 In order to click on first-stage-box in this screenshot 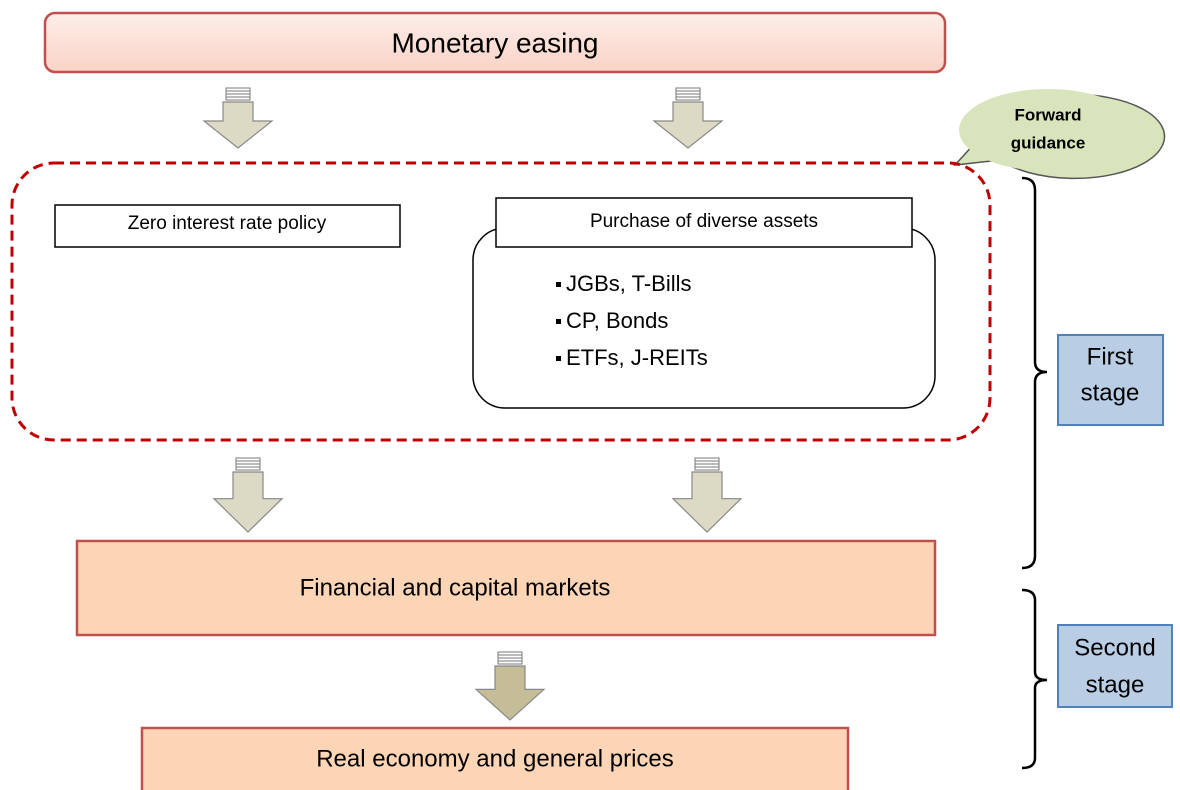, I will do `click(1110, 380)`.